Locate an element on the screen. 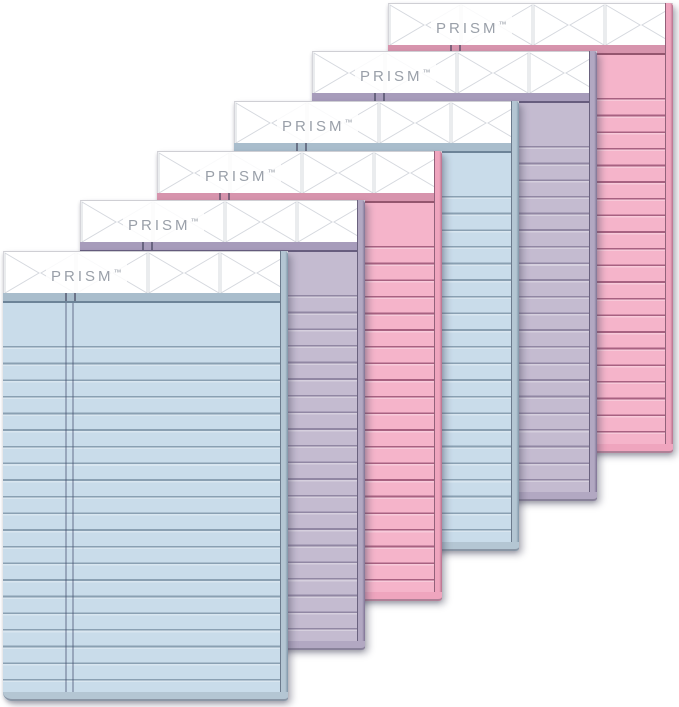 This screenshot has width=679, height=707. margin-line is located at coordinates (69, 498).